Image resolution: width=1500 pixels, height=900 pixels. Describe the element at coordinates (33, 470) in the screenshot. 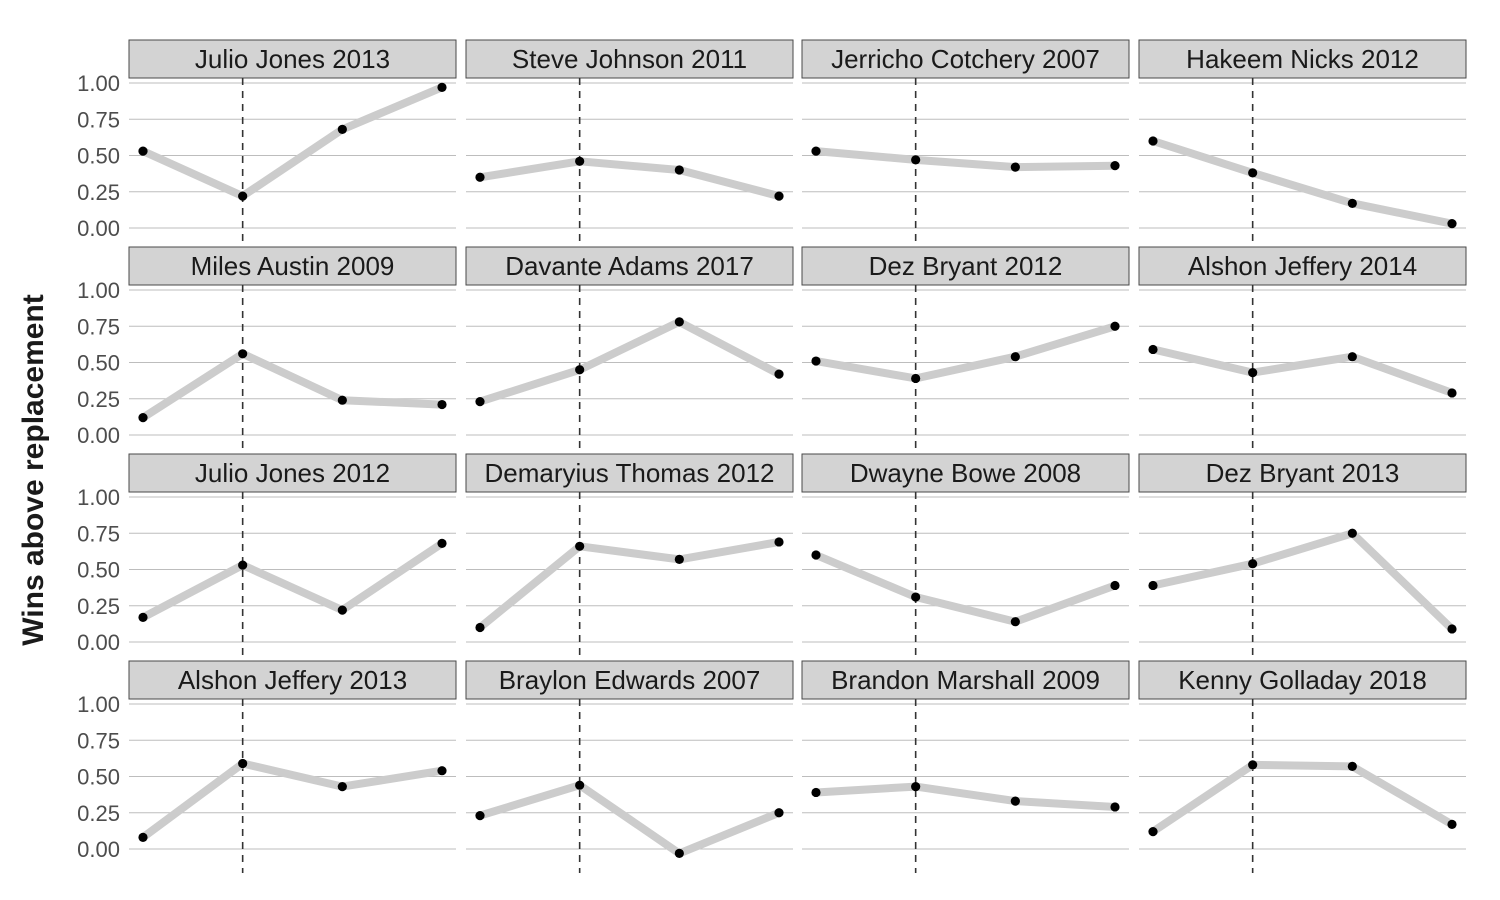

I see `y-axis-label: Wins above replacement` at that location.